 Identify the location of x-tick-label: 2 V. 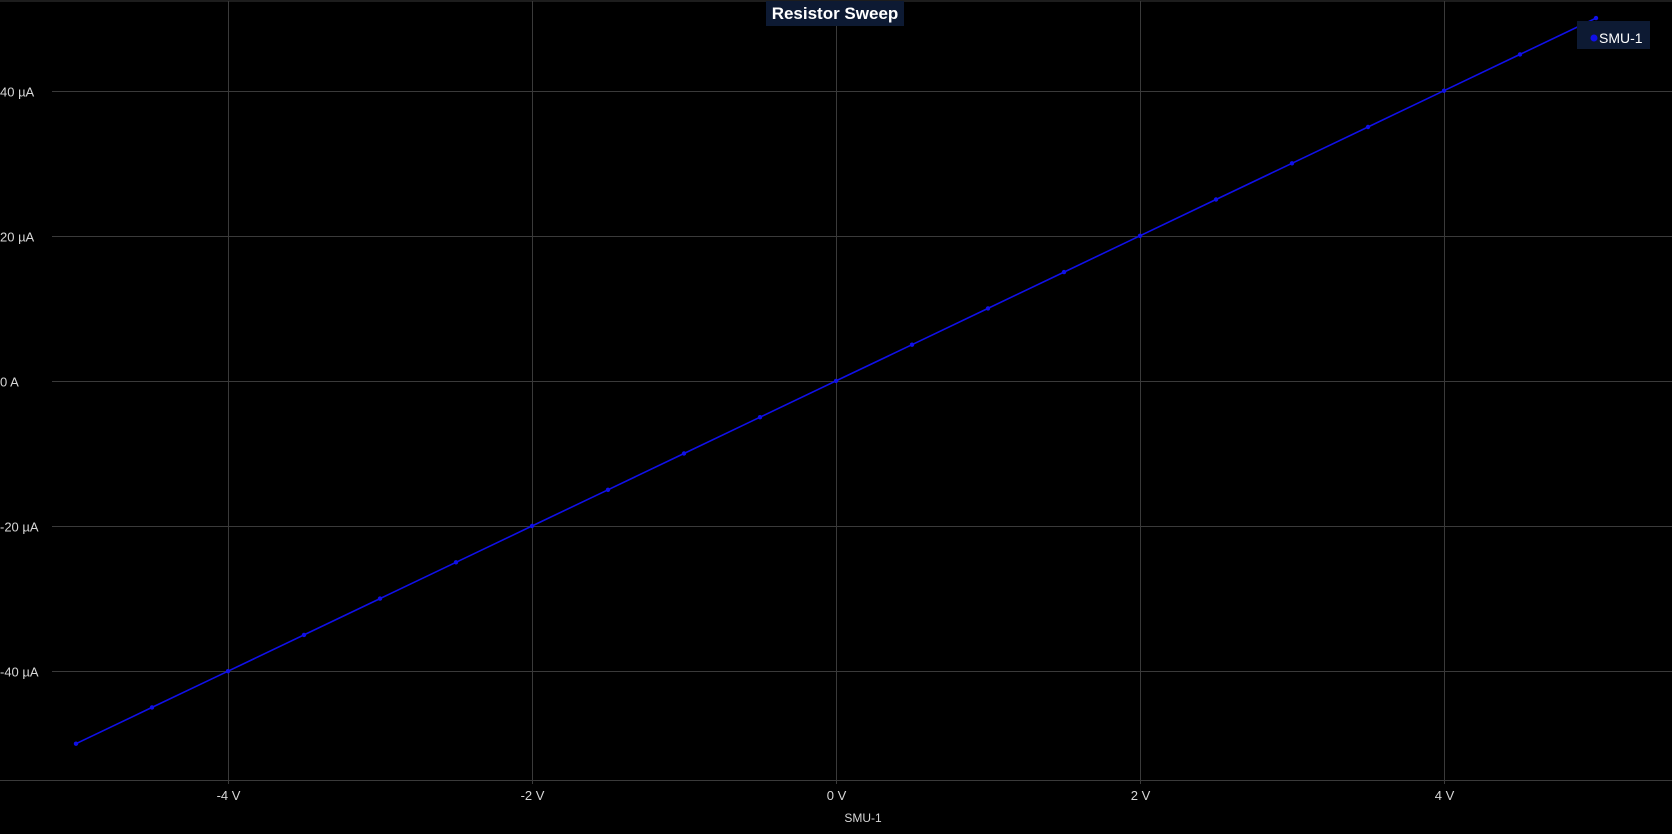
(1141, 795).